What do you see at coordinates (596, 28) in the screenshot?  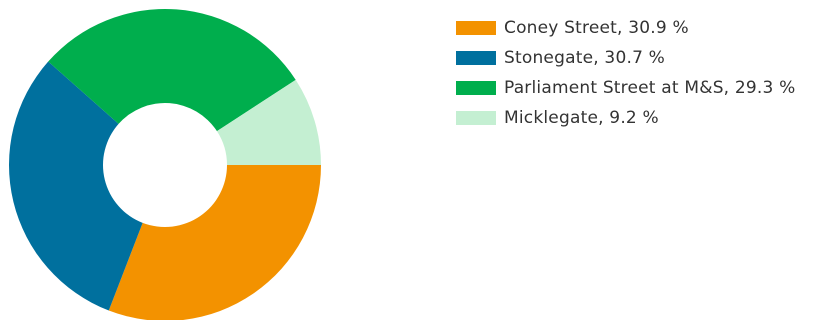 I see `legend-label-coney-street: Coney Street, 30.9 %` at bounding box center [596, 28].